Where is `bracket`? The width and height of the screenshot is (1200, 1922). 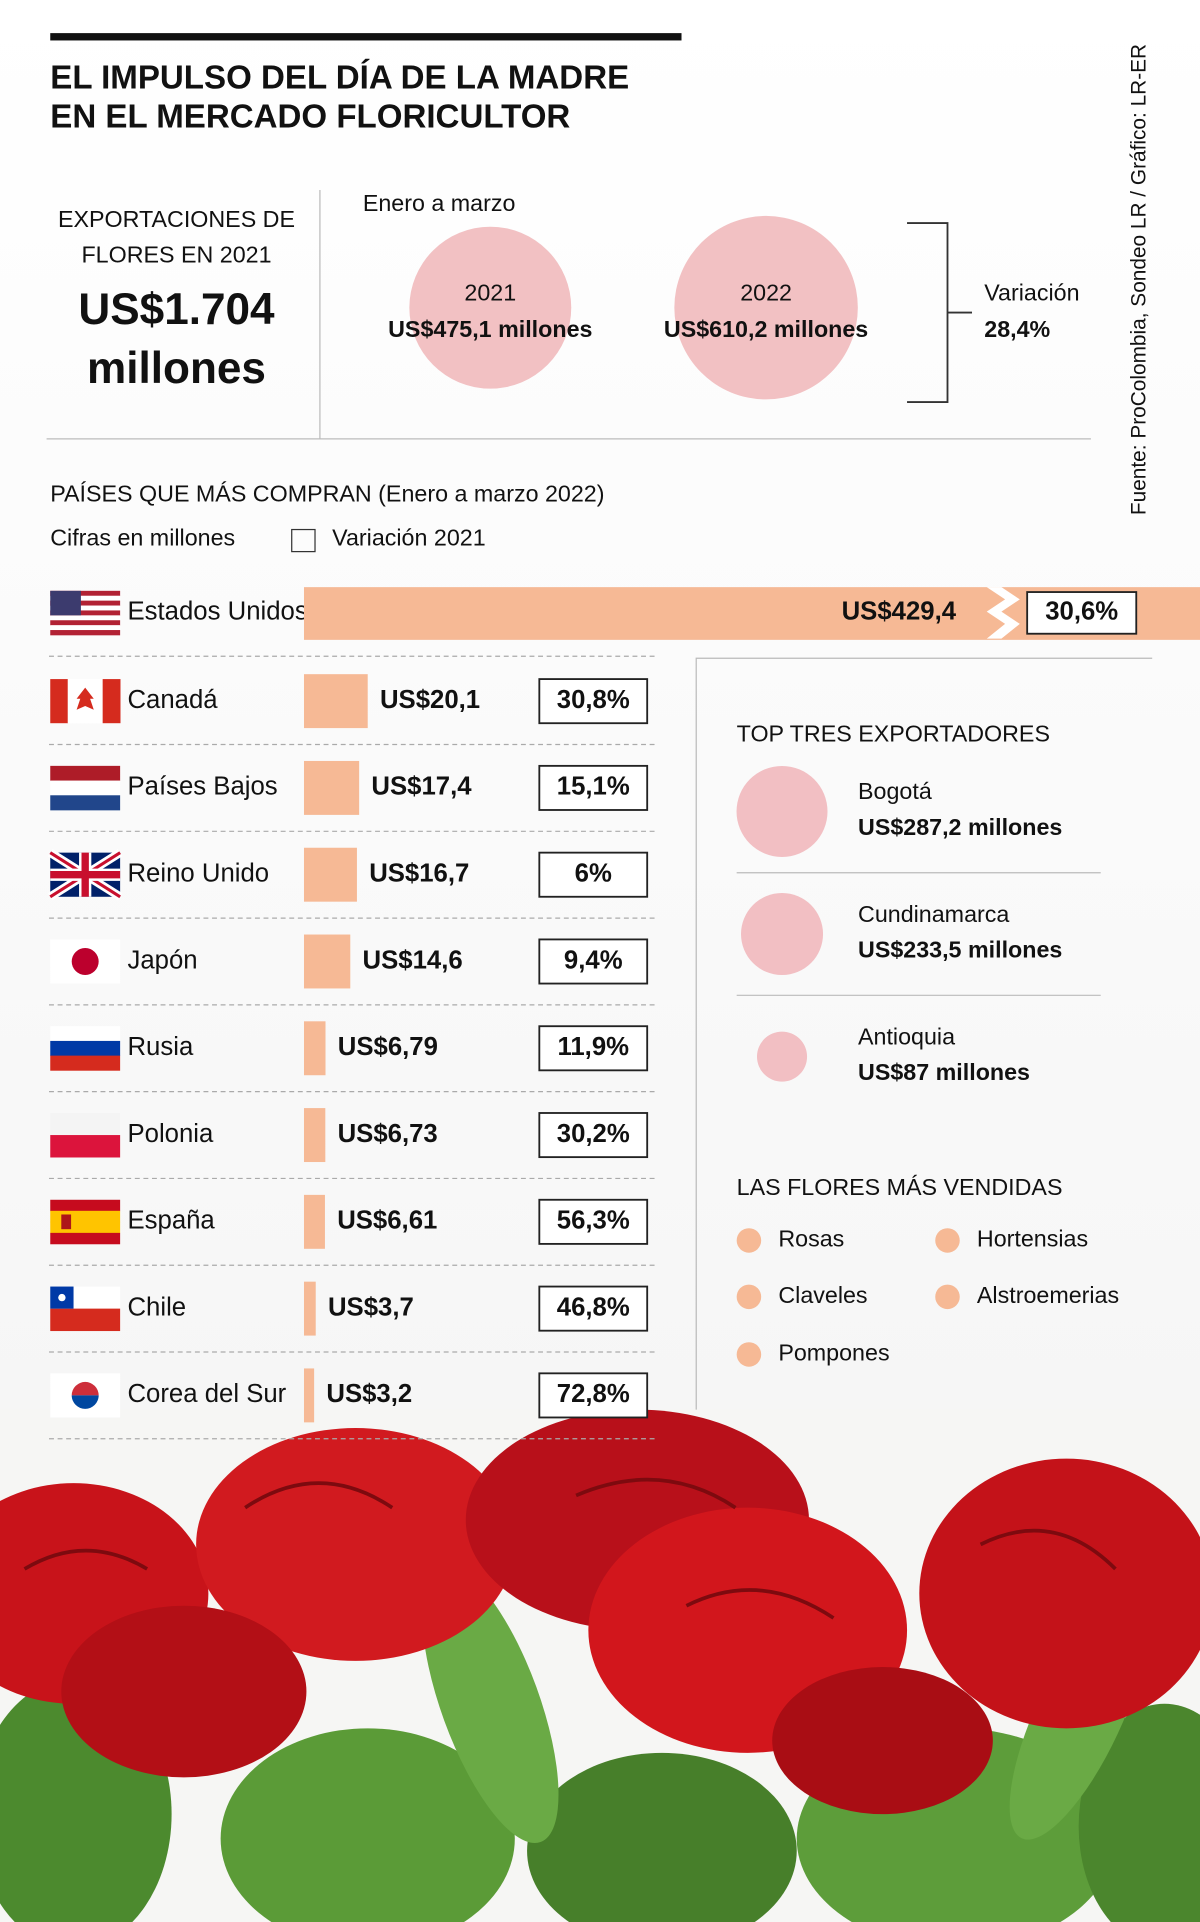 bracket is located at coordinates (940, 312).